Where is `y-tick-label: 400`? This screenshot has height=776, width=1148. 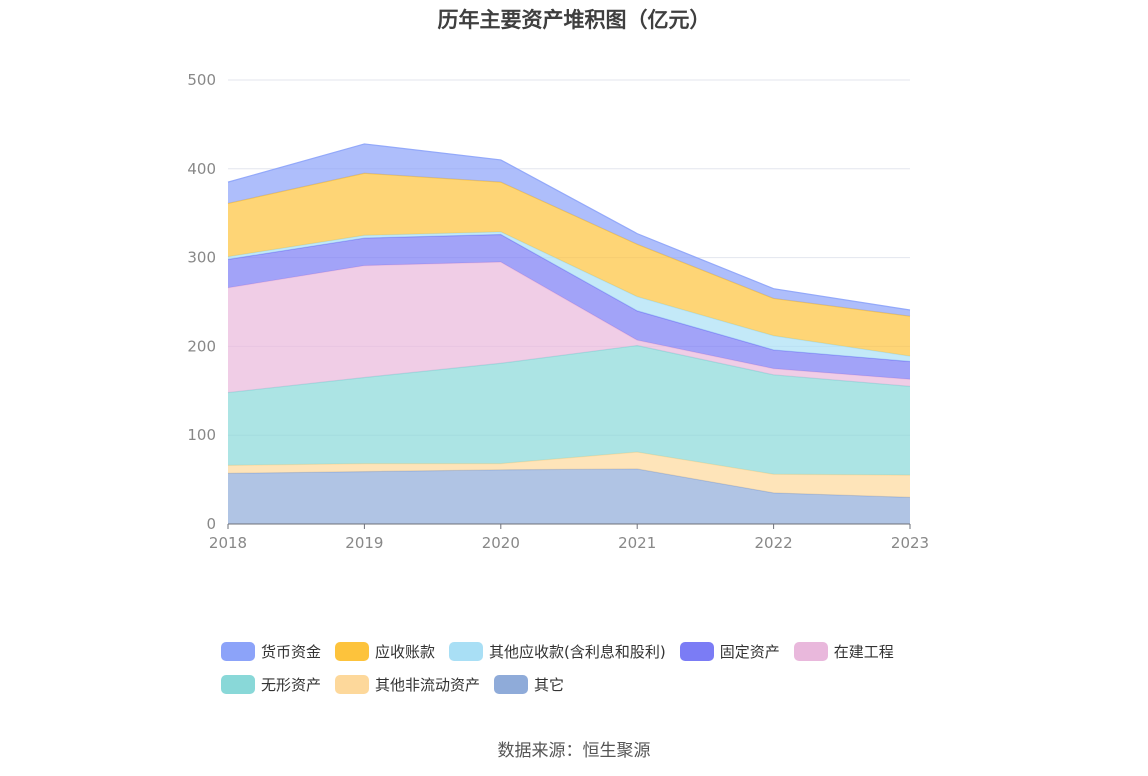
y-tick-label: 400 is located at coordinates (201, 169).